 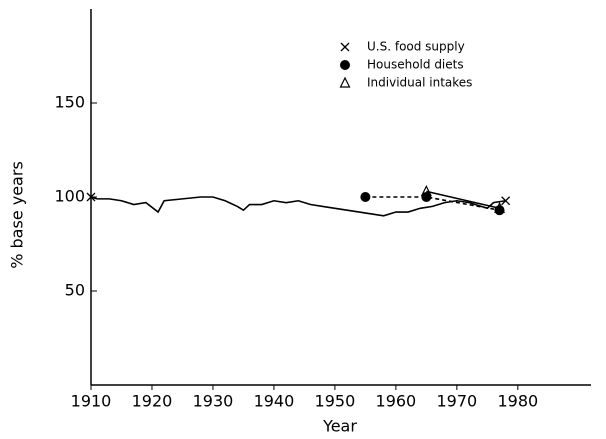 I want to click on legend-label: U.S. food supply, so click(x=416, y=47).